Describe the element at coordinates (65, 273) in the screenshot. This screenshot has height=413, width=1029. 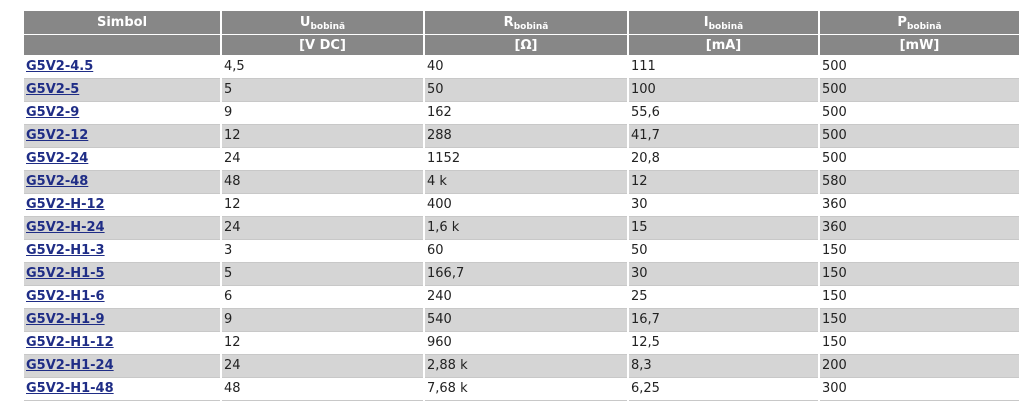
I see `product-link: G5V2-H1-5` at that location.